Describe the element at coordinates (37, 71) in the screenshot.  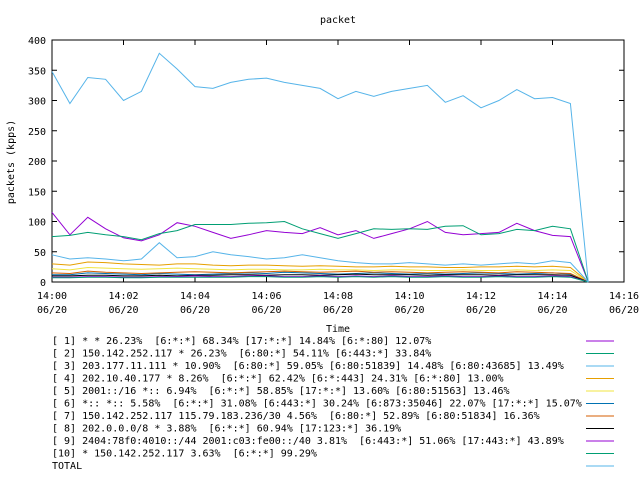
I see `y-tick-label: 350` at that location.